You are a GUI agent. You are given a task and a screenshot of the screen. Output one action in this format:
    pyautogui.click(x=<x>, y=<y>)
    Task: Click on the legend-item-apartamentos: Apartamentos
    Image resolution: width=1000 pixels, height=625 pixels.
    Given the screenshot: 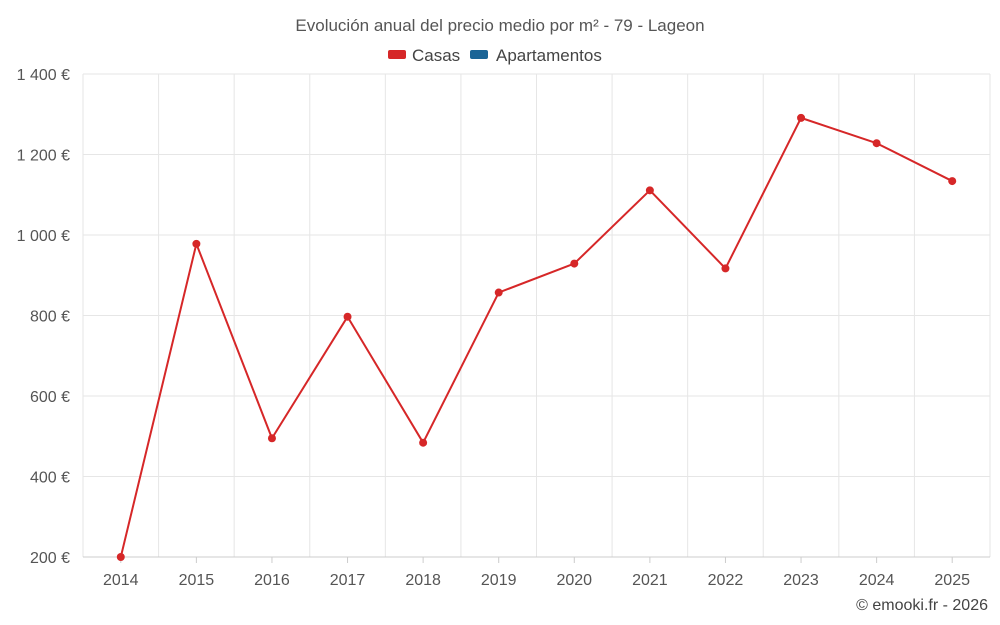 What is the action you would take?
    pyautogui.click(x=536, y=55)
    